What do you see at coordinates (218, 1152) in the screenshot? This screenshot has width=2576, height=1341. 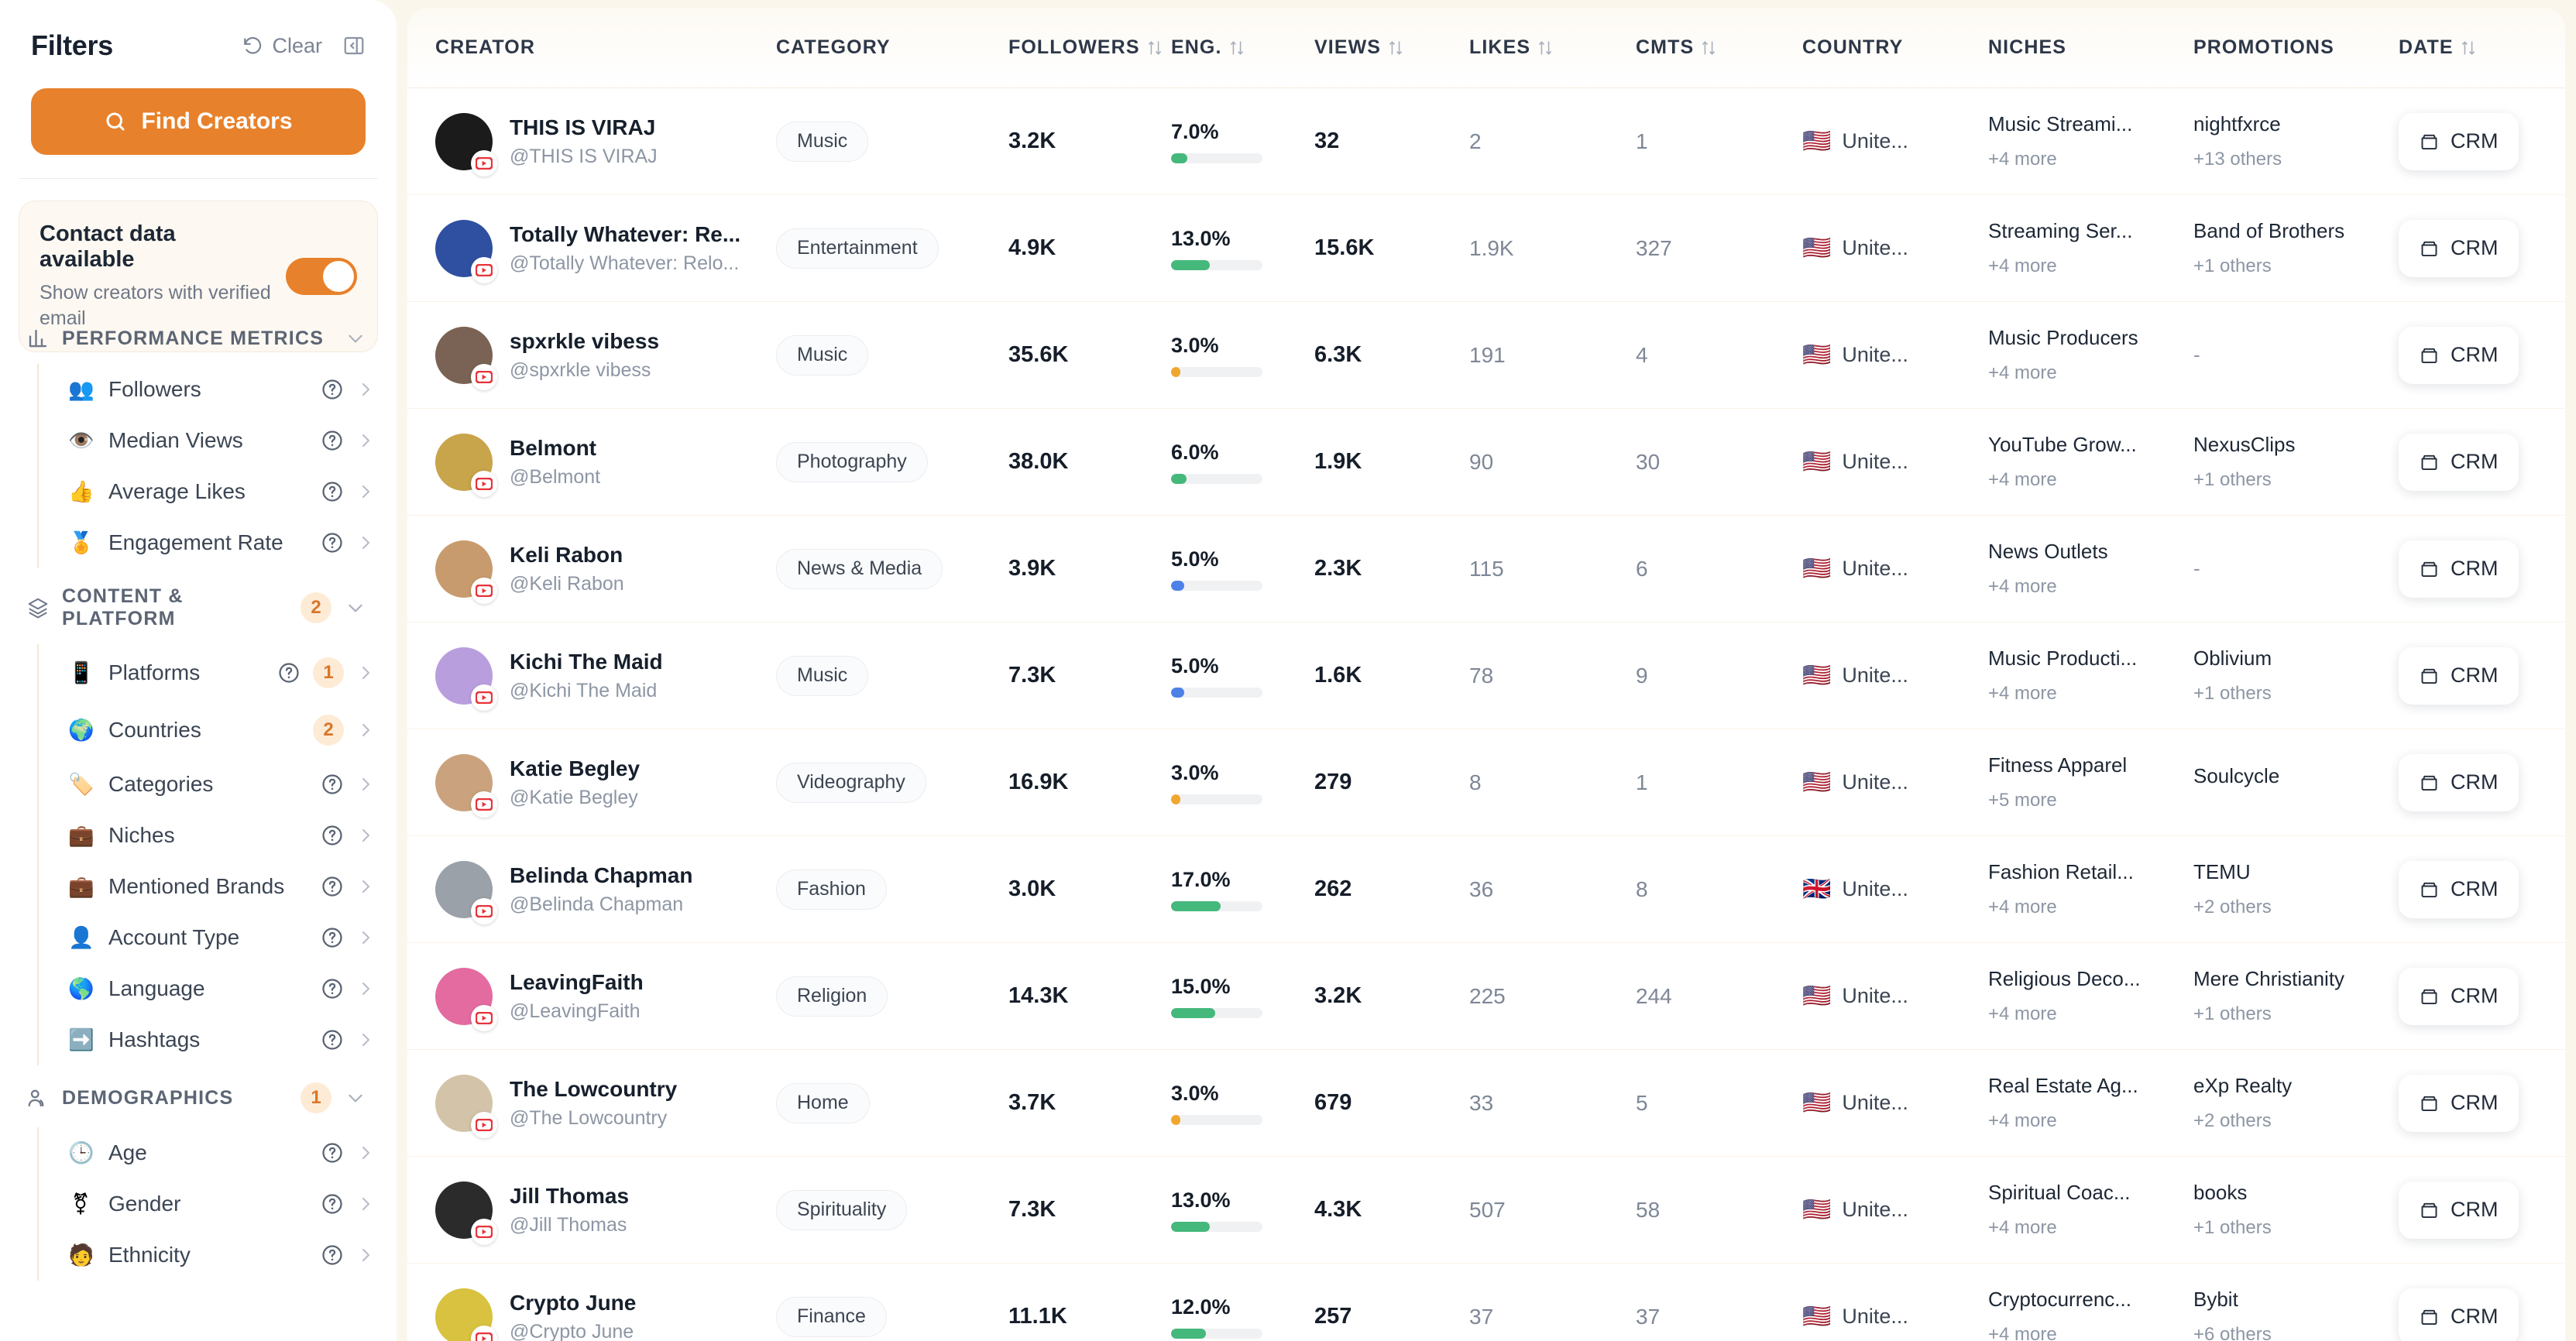 I see `filter-item-age: 🕒 Age` at bounding box center [218, 1152].